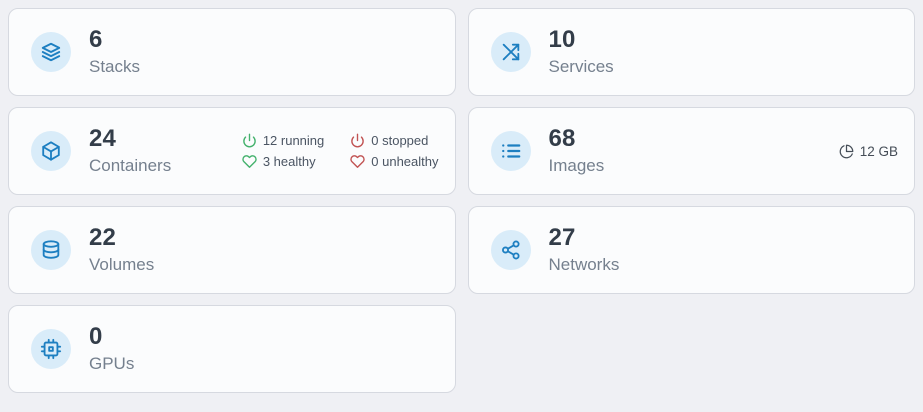  I want to click on containers-unhealthy-stat: 0 unhealthy, so click(394, 161).